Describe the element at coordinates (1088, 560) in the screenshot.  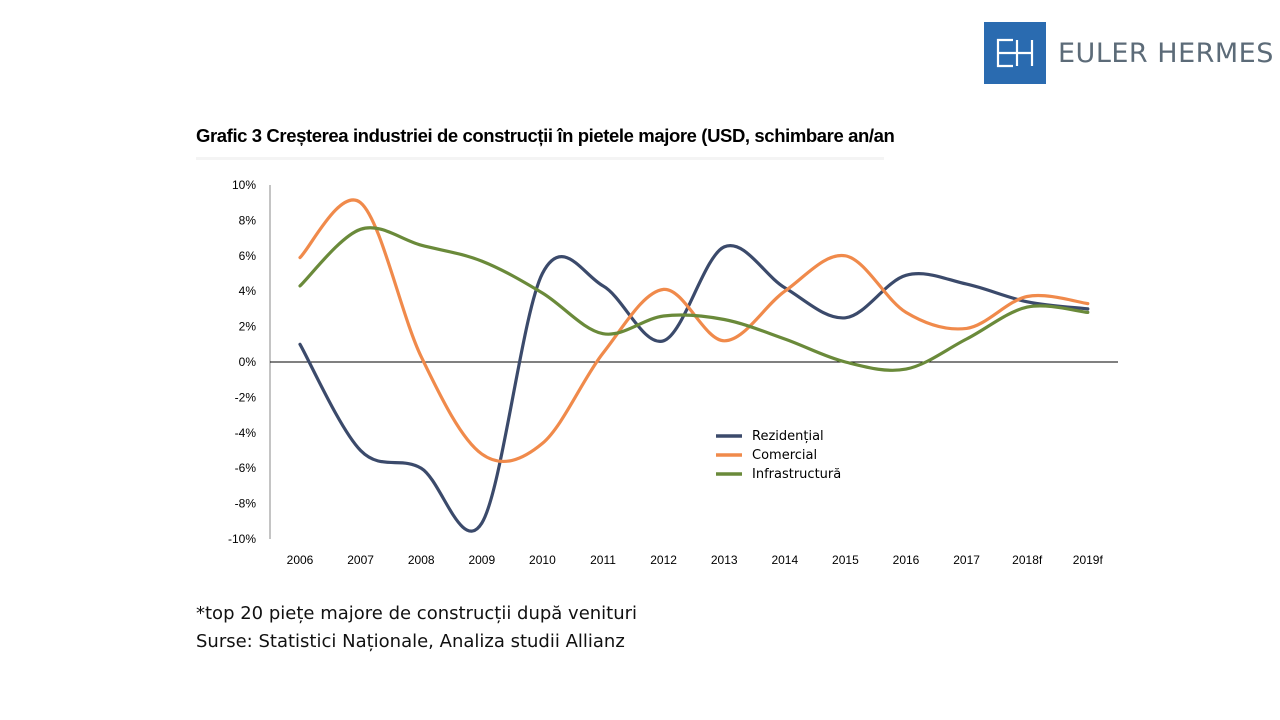
I see `x-tick-label: 2019f` at that location.